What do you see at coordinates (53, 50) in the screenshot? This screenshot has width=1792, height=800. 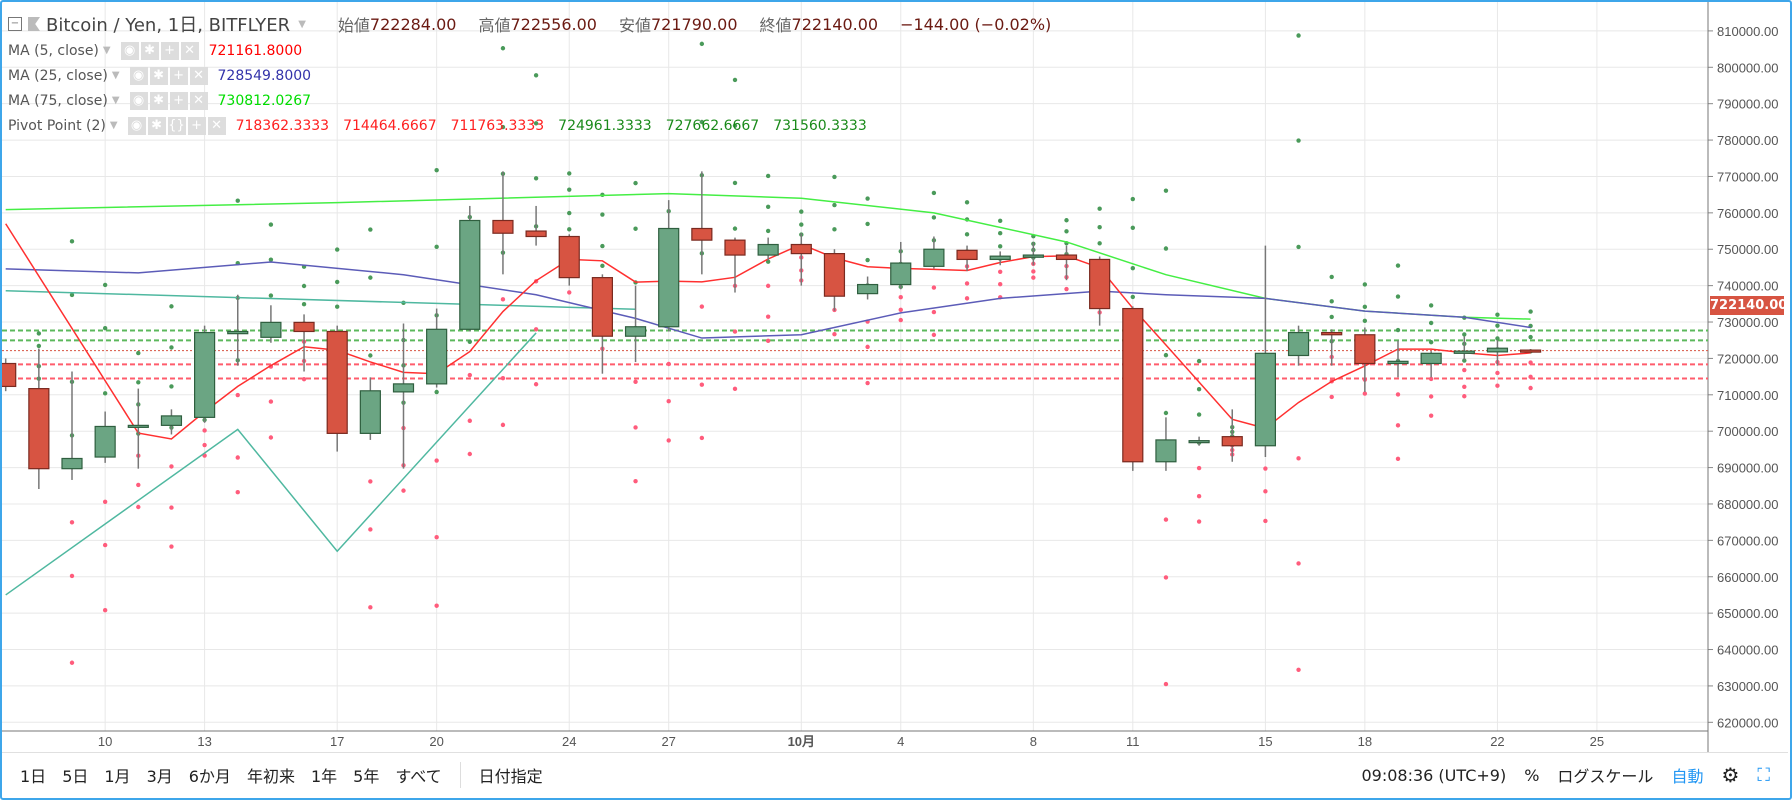 I see `indicator-name: MA (5, close)` at bounding box center [53, 50].